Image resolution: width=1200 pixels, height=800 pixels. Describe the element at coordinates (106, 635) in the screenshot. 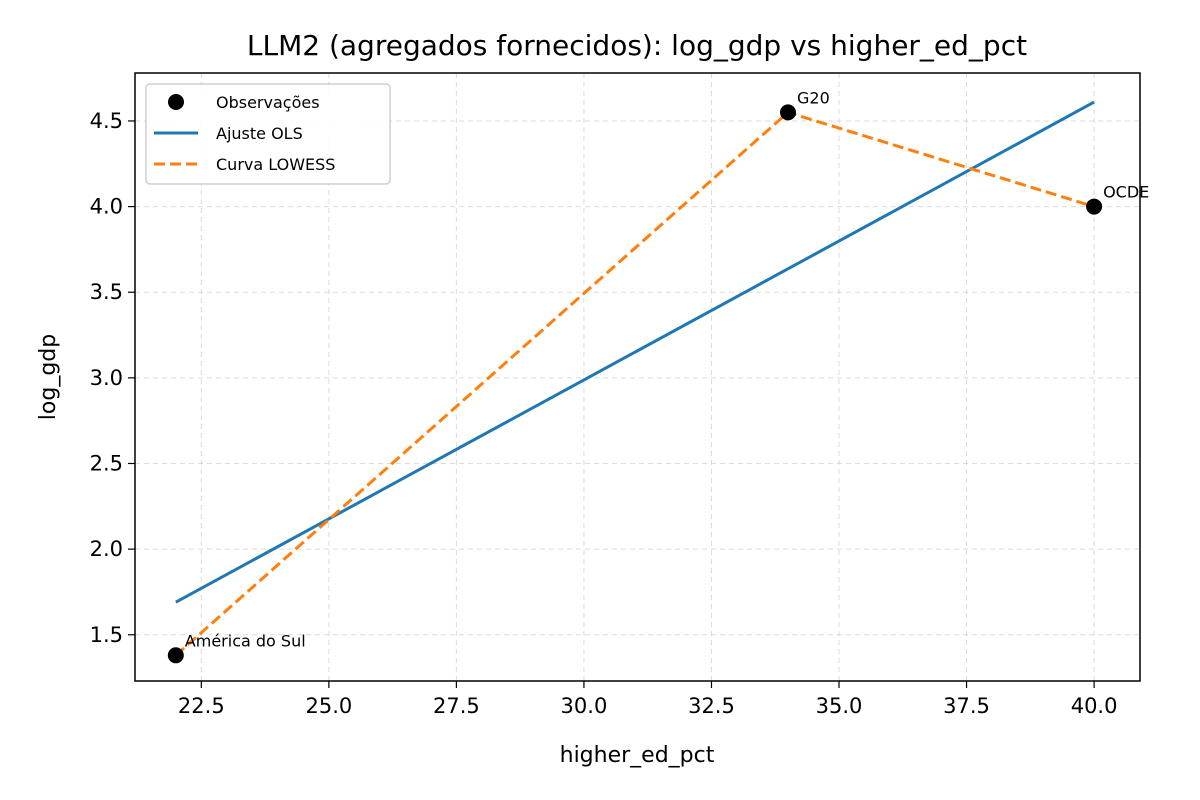

I see `y-tick-label: 1.5` at that location.